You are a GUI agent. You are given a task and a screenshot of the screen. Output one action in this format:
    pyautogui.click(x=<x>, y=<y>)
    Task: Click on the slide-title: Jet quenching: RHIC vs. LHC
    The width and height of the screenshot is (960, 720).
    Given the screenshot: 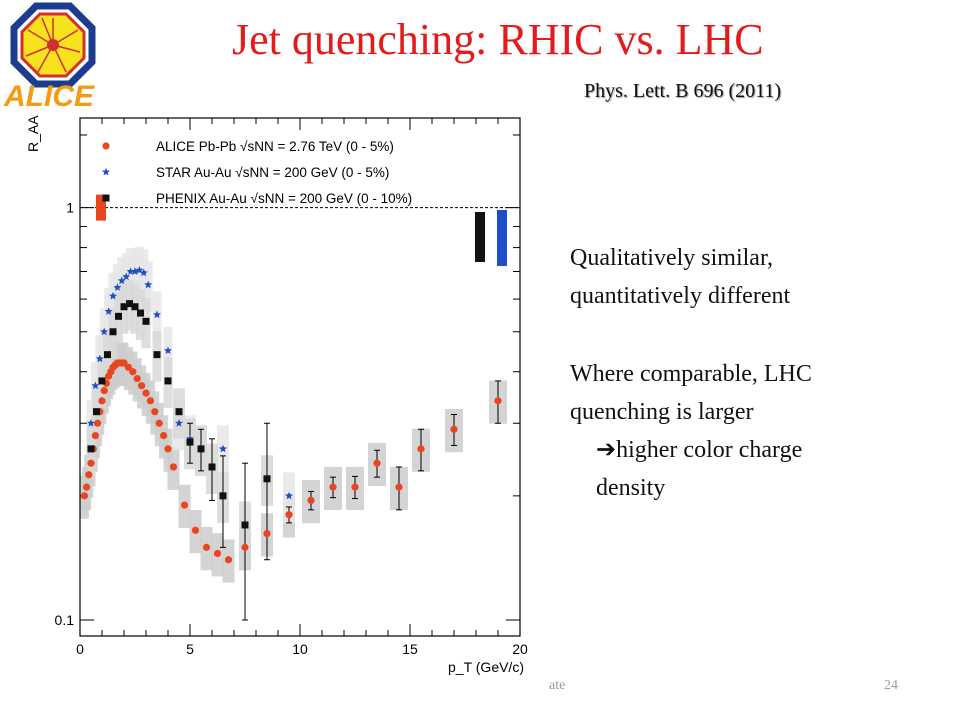 What is the action you would take?
    pyautogui.click(x=498, y=39)
    